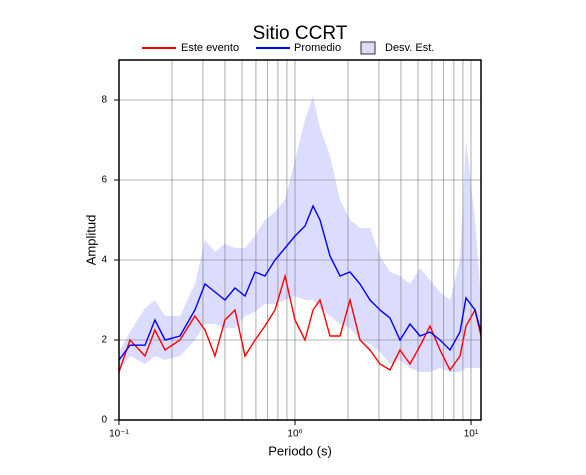  Describe the element at coordinates (104, 180) in the screenshot. I see `y-tick-label: 6` at that location.